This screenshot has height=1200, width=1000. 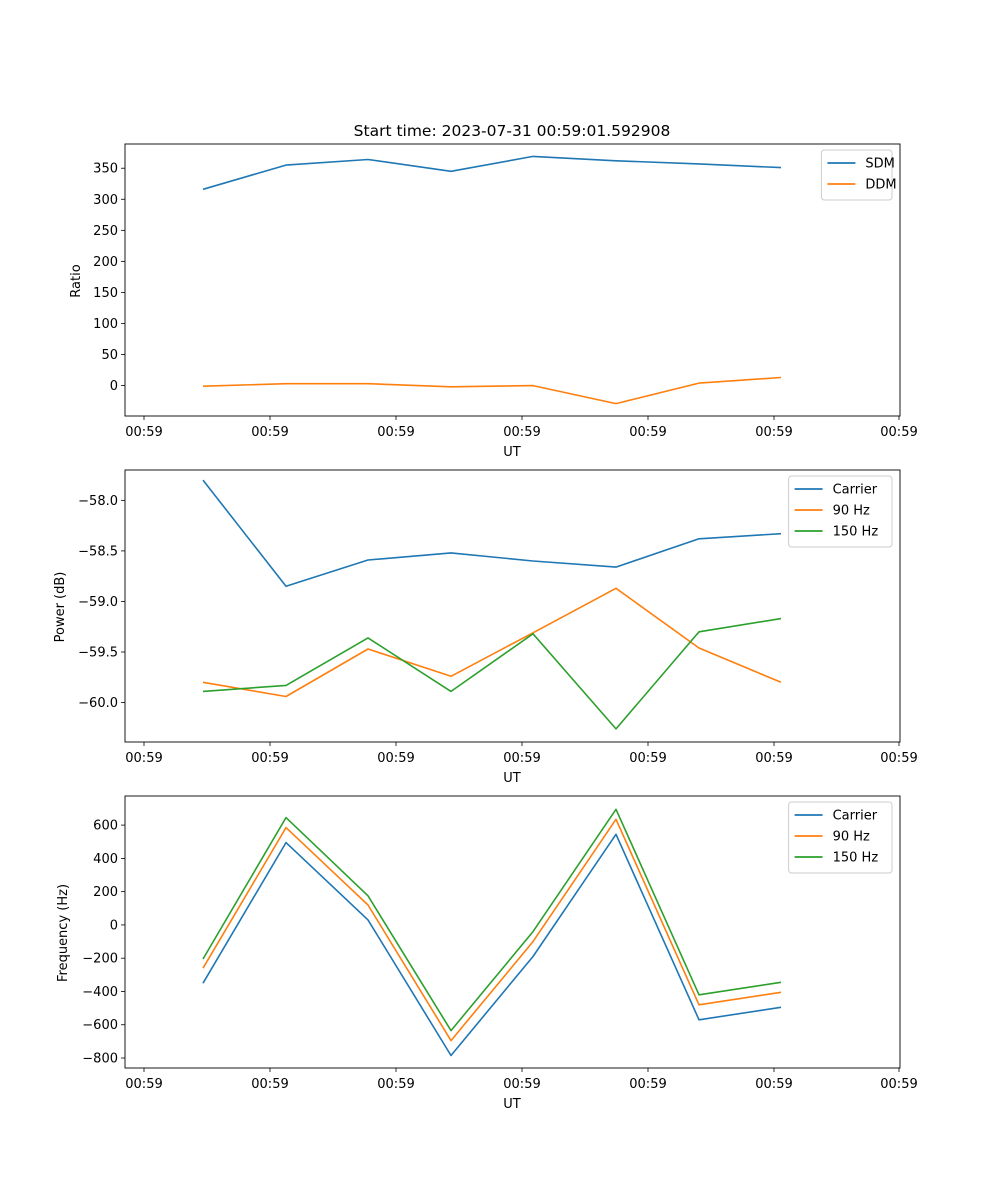 What do you see at coordinates (492, 390) in the screenshot?
I see `ratio-series-ddm-line` at bounding box center [492, 390].